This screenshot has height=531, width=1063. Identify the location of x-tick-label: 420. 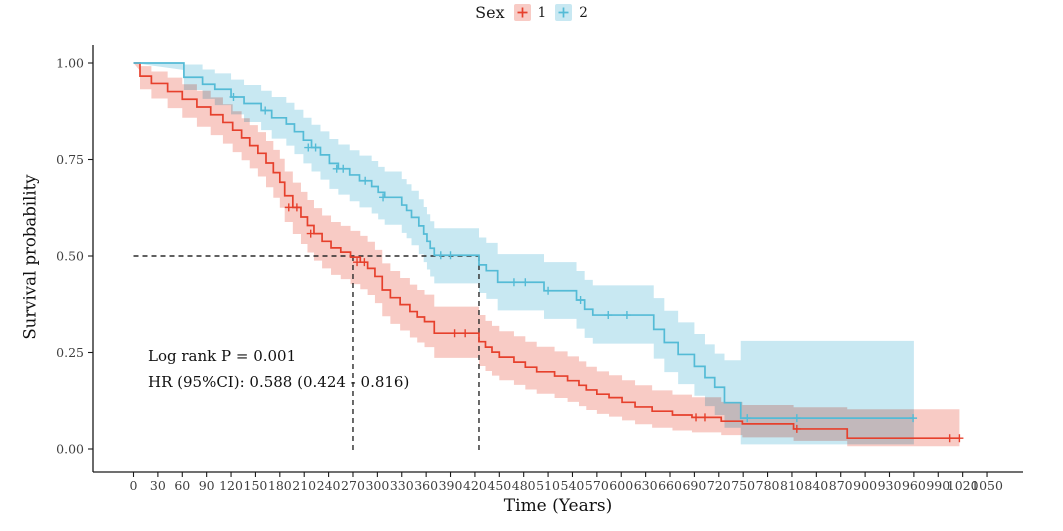
(475, 485).